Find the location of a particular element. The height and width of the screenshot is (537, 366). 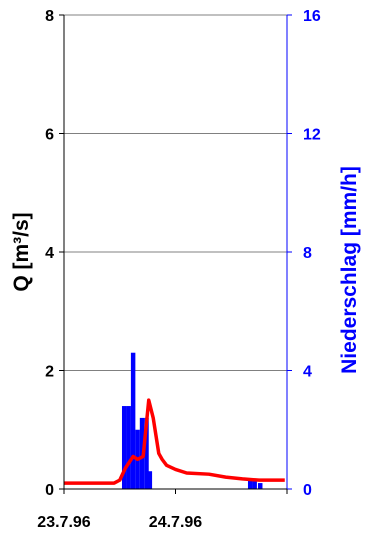

right-tick-label: 8 is located at coordinates (307, 253).